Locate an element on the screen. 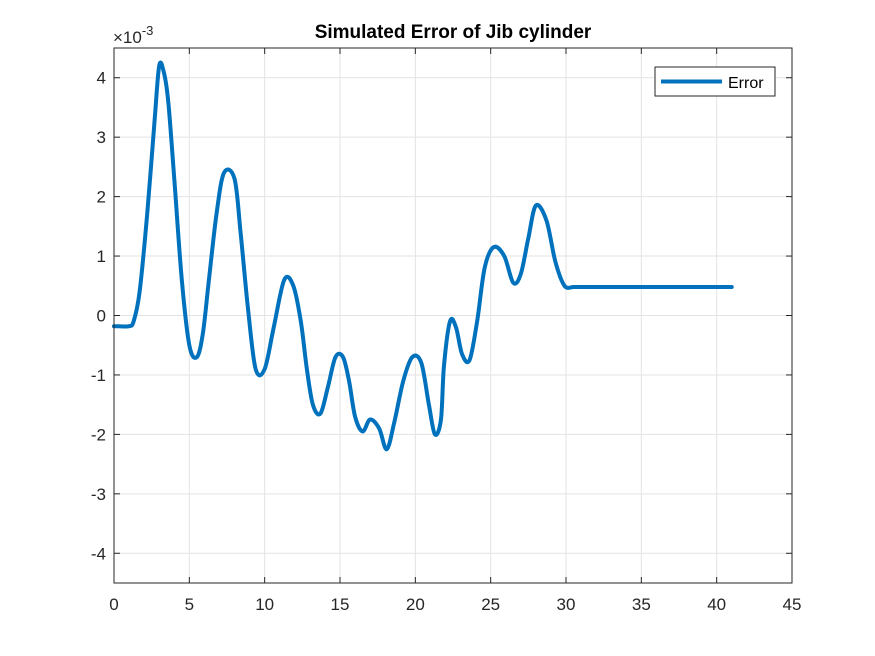 This screenshot has width=875, height=656. x-tick-labels: 0 5 10 15 20 25 30 35 40 45 is located at coordinates (455, 604).